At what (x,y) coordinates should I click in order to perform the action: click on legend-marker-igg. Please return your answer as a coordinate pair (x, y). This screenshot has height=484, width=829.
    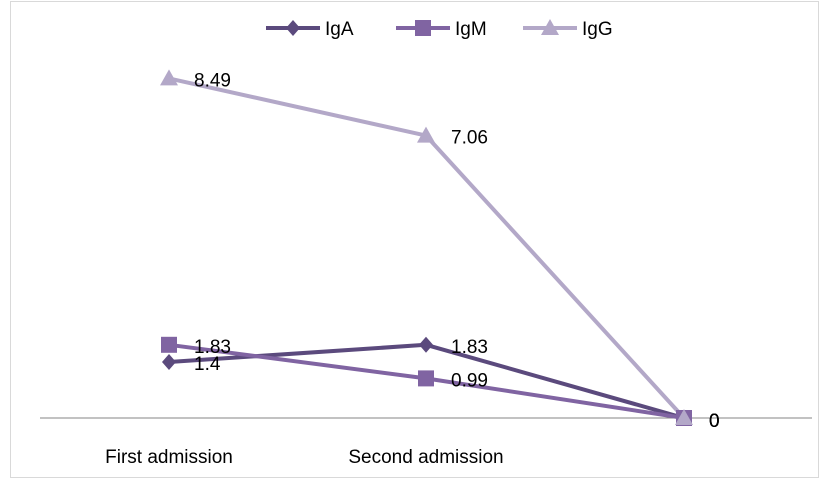
    Looking at the image, I should click on (550, 27).